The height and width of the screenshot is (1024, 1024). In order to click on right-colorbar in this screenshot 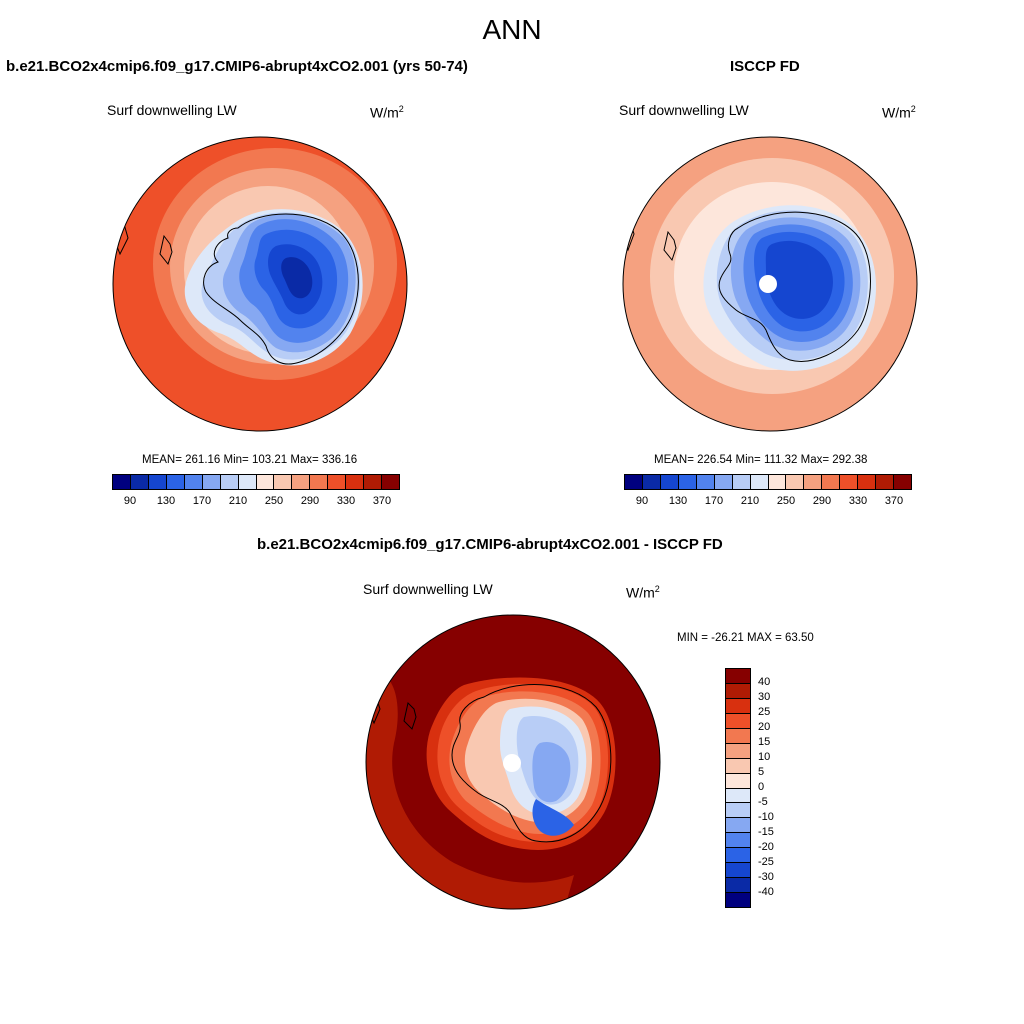, I will do `click(768, 482)`.